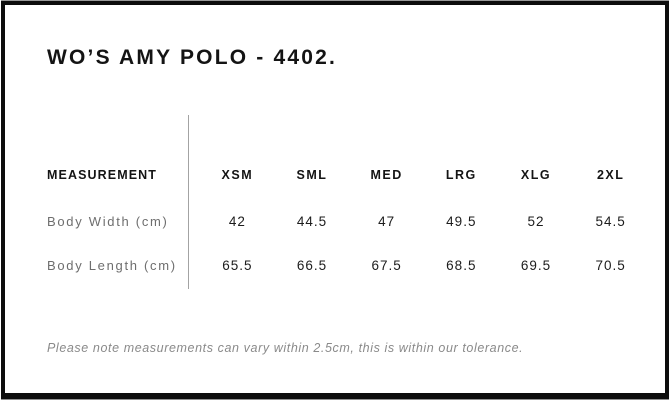  Describe the element at coordinates (610, 221) in the screenshot. I see `body-width-value-2xl: 54.5` at that location.